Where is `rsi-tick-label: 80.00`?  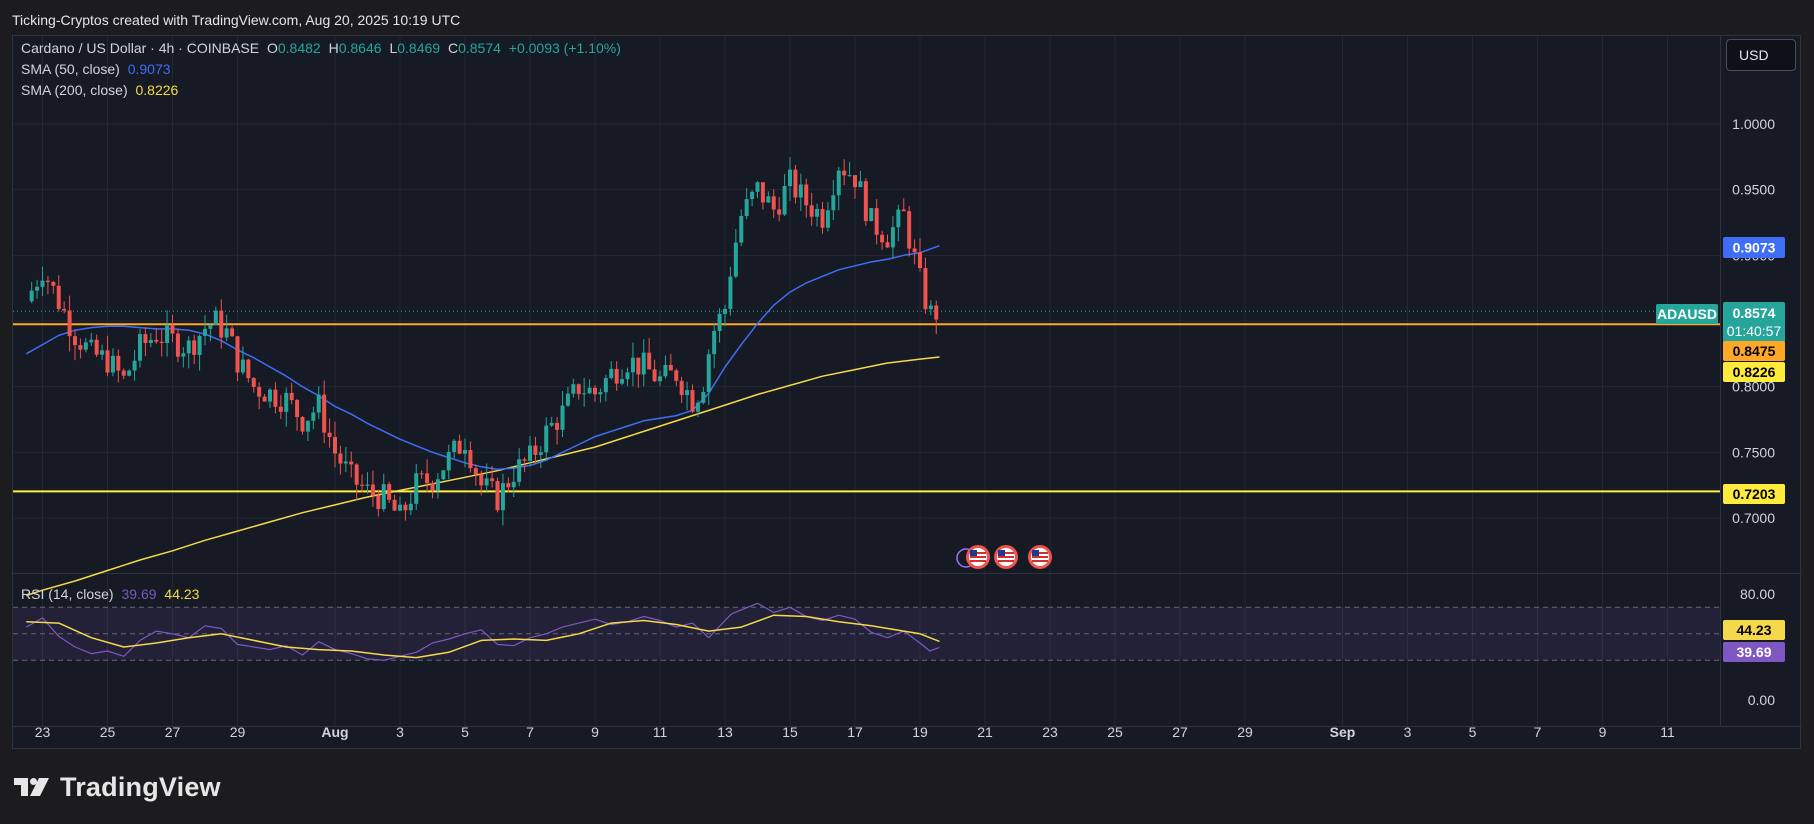
rsi-tick-label: 80.00 is located at coordinates (1757, 594).